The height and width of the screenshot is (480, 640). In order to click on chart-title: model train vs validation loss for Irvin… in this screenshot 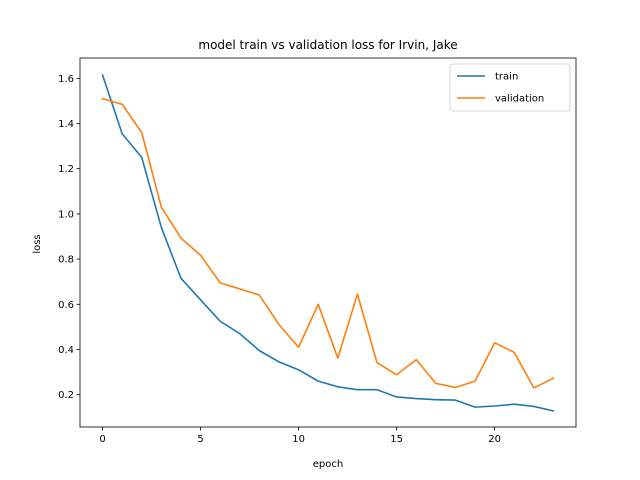, I will do `click(327, 45)`.